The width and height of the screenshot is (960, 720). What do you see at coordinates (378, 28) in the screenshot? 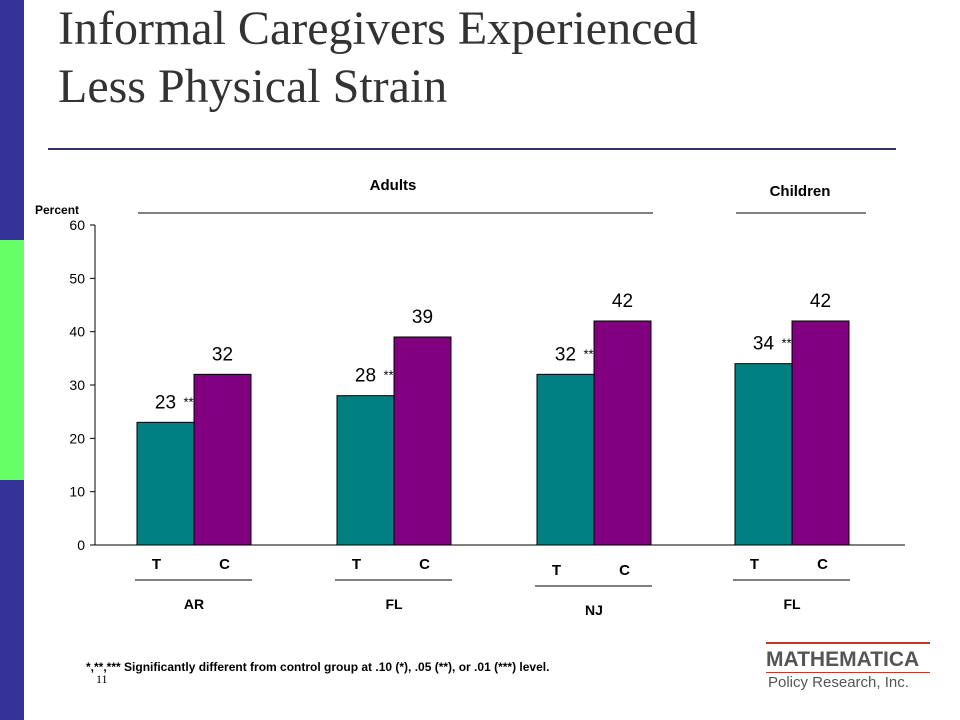
I see `title-line-1: Informal Caregivers Experienced` at bounding box center [378, 28].